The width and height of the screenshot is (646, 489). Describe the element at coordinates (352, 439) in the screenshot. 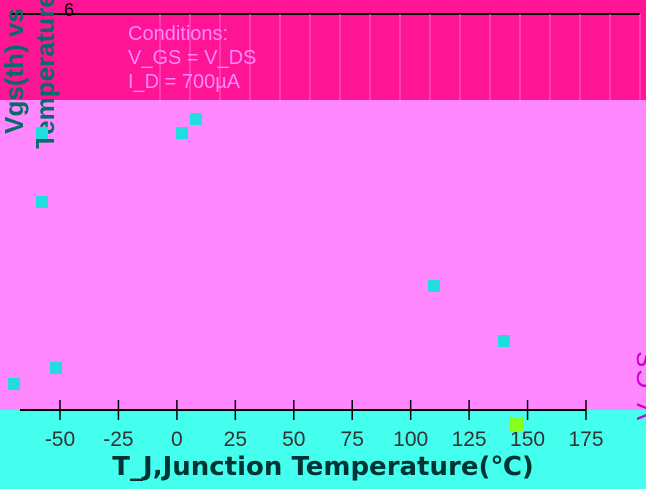

I see `x-tick-label: 75` at that location.